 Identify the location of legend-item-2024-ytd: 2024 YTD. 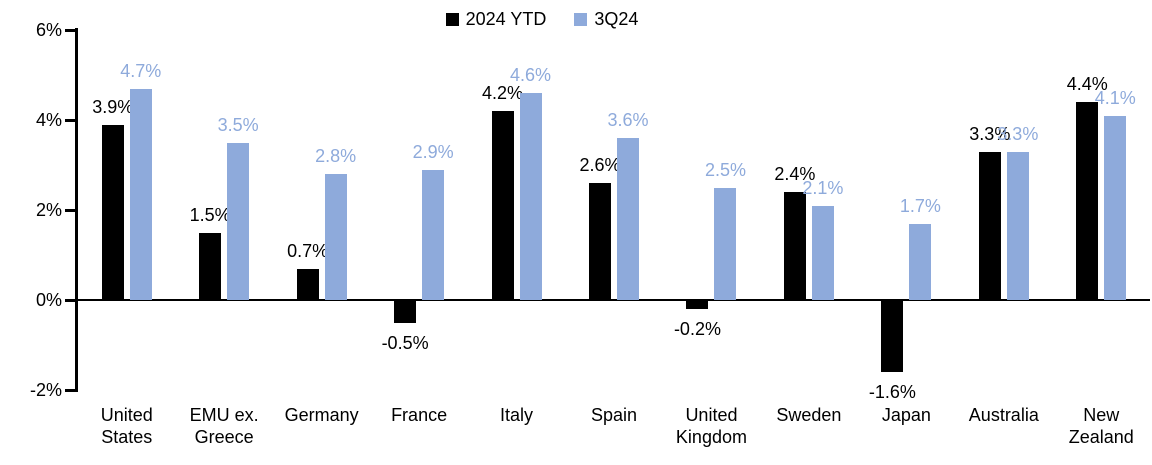
(496, 19).